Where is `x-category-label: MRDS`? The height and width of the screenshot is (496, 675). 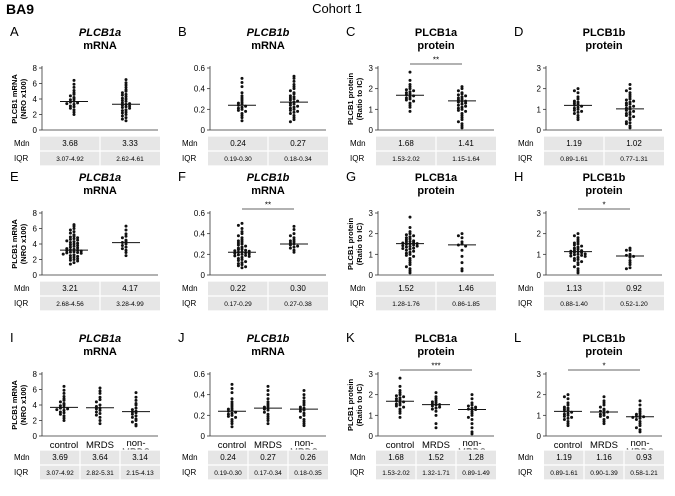 x-category-label: MRDS is located at coordinates (436, 445).